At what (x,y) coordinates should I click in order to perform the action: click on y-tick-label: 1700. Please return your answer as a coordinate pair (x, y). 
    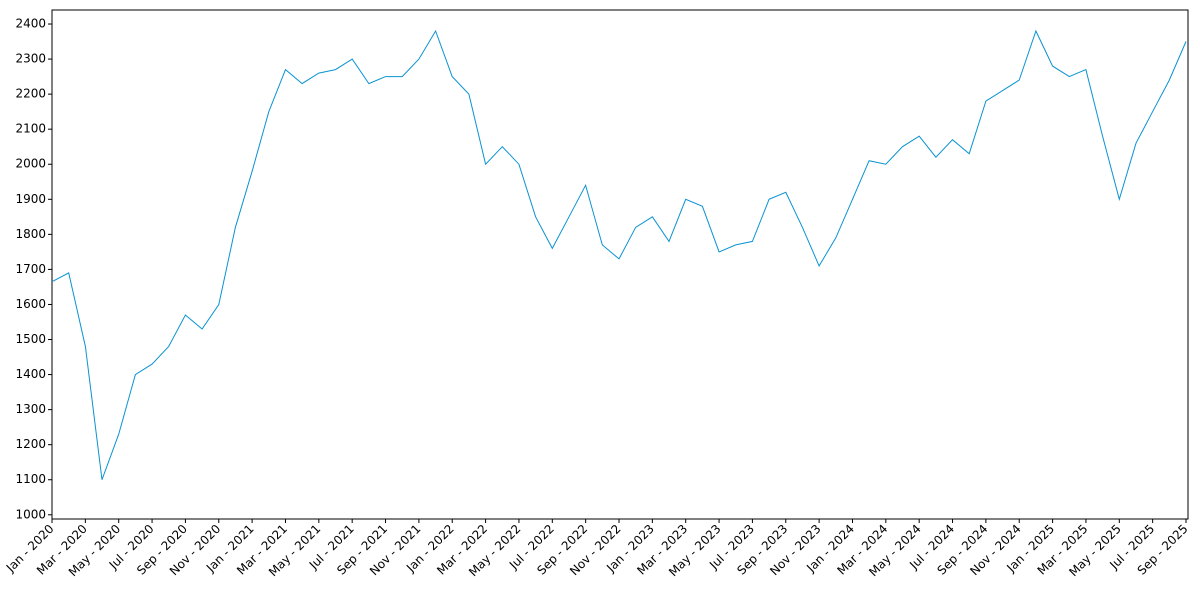
    Looking at the image, I should click on (30, 269).